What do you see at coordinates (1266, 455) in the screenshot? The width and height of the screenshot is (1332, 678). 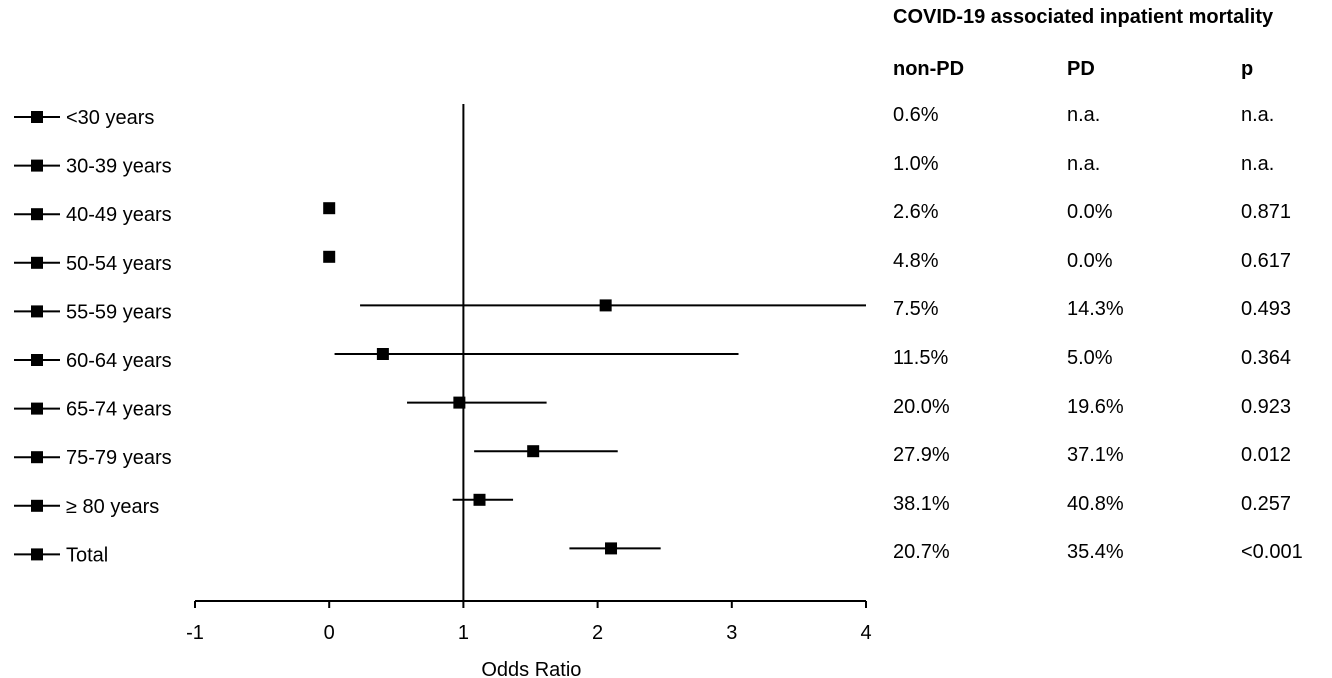 I see `cell-p: 0.012` at bounding box center [1266, 455].